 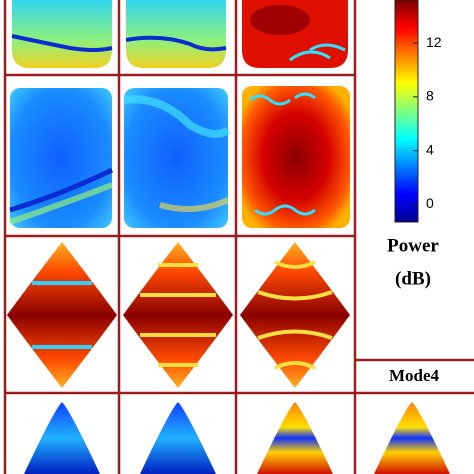 I want to click on colorbar: 0 4 8 12, so click(x=418, y=111).